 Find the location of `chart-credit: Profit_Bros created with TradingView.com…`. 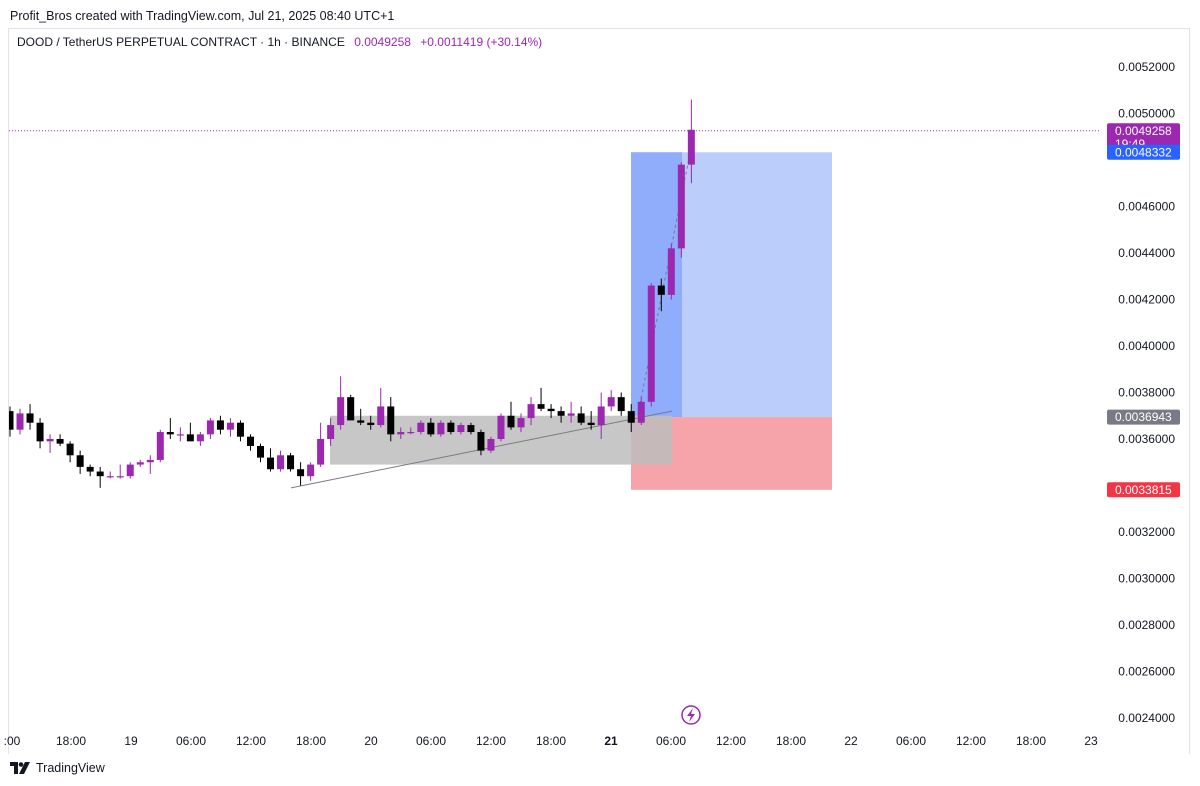

chart-credit: Profit_Bros created with TradingView.com… is located at coordinates (202, 16).